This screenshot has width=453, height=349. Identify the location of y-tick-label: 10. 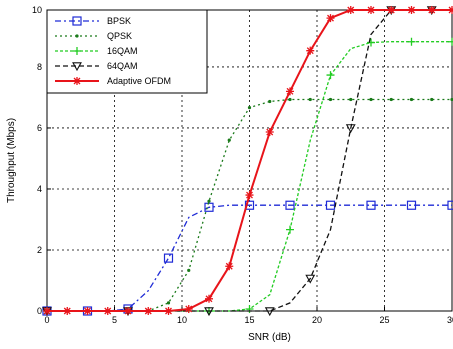
(37, 10).